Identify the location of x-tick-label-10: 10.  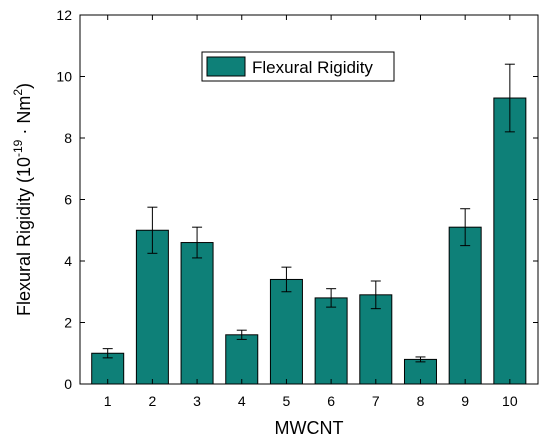
(510, 401).